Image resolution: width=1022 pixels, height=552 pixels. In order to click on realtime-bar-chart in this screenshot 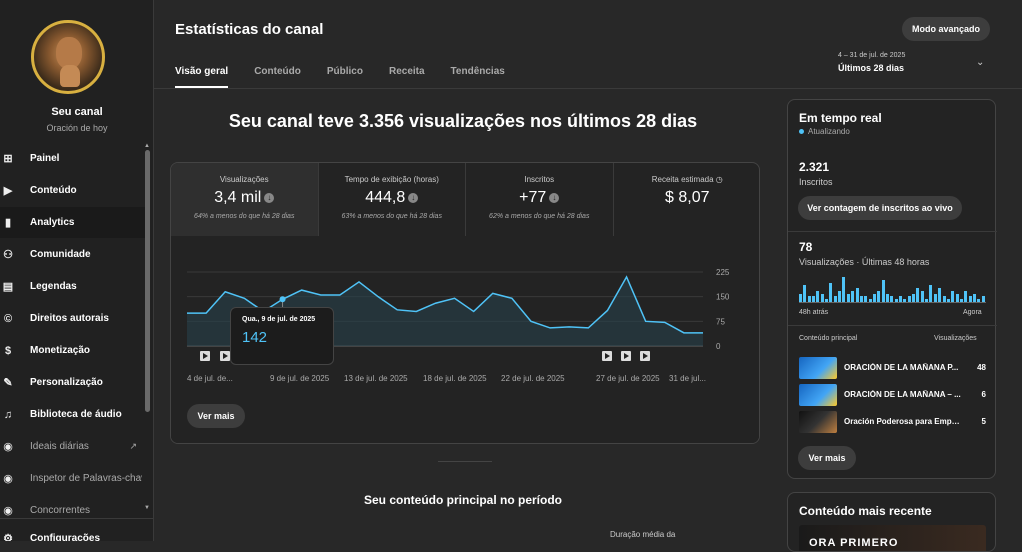, I will do `click(892, 289)`.